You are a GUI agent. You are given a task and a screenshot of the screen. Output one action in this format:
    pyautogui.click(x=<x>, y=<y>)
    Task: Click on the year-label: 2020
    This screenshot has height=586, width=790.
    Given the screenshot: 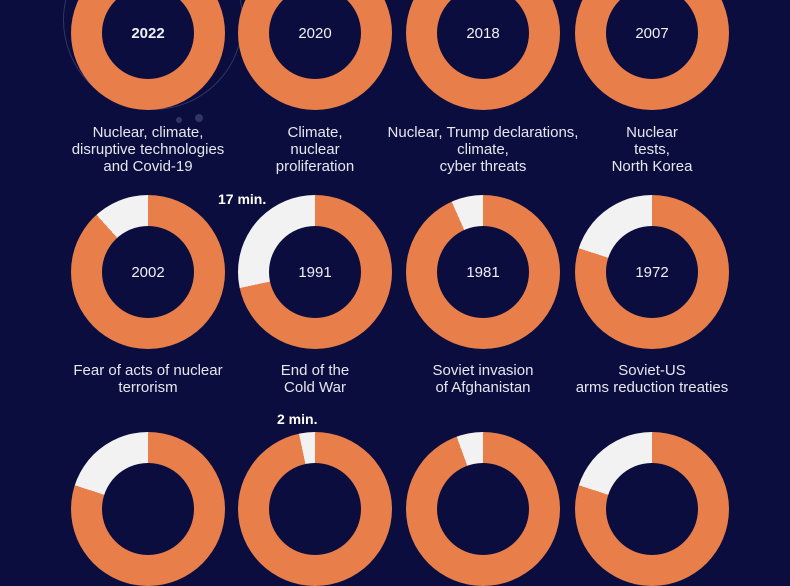 What is the action you would take?
    pyautogui.click(x=315, y=39)
    